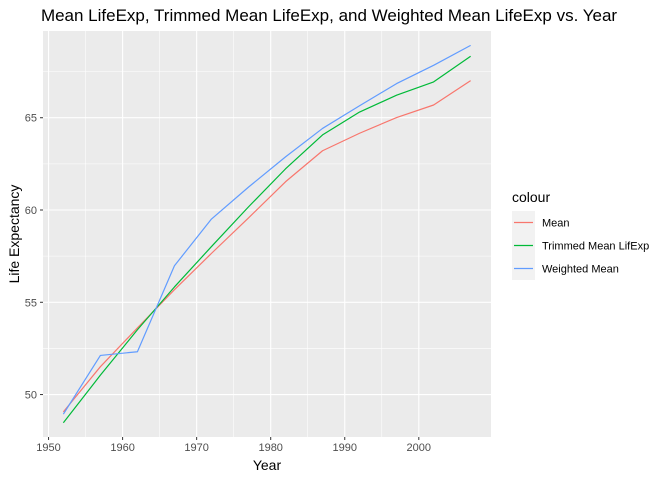 Image resolution: width=672 pixels, height=480 pixels. Describe the element at coordinates (531, 197) in the screenshot. I see `legend-title: colour` at that location.